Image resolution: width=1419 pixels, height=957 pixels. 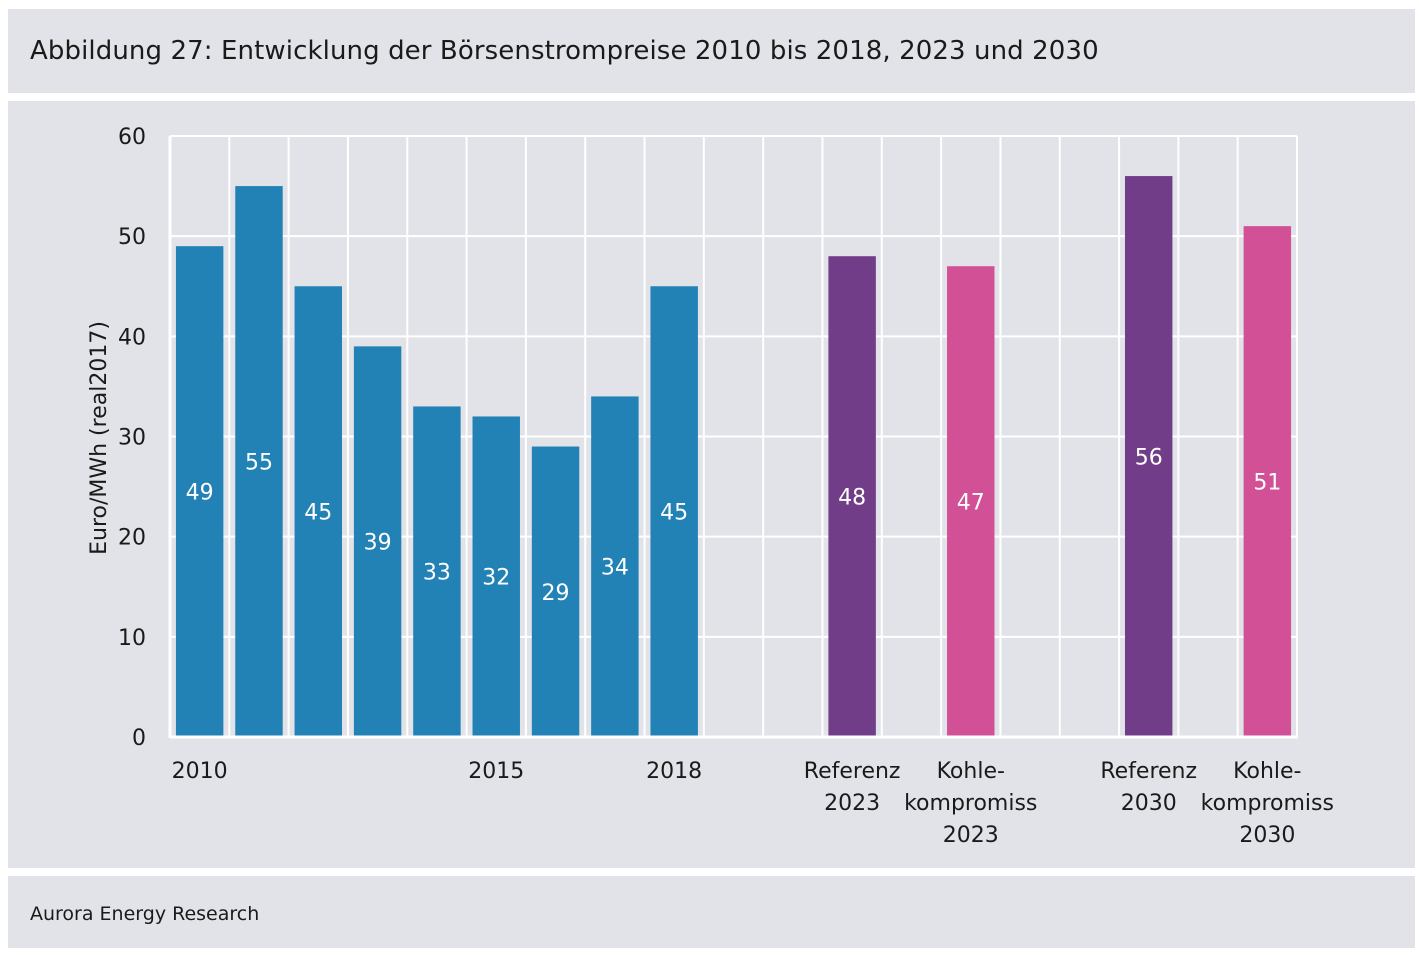 I want to click on value-label-4: 33, so click(x=437, y=573).